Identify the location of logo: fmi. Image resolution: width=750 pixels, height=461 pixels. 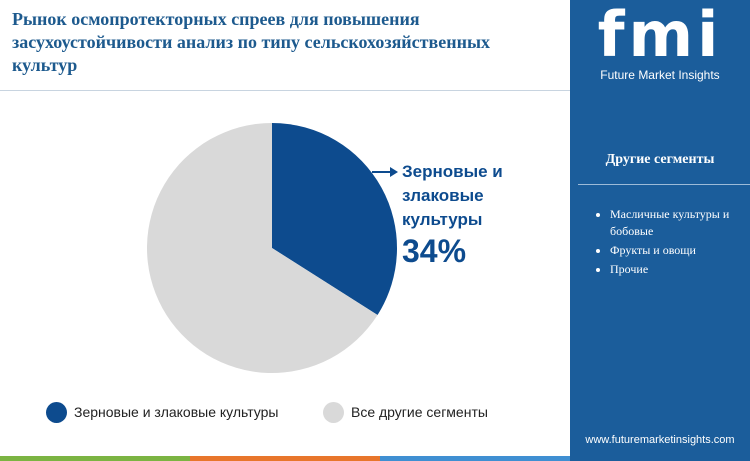
(660, 35).